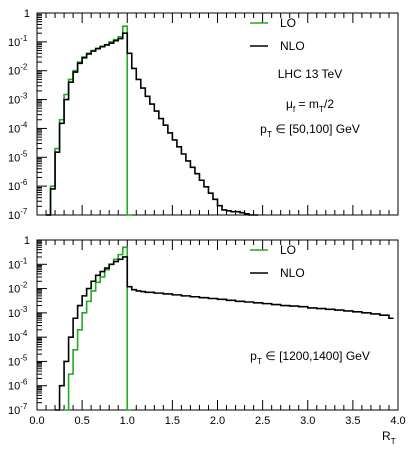  Describe the element at coordinates (389, 437) in the screenshot. I see `x-axis-label: RT​` at that location.